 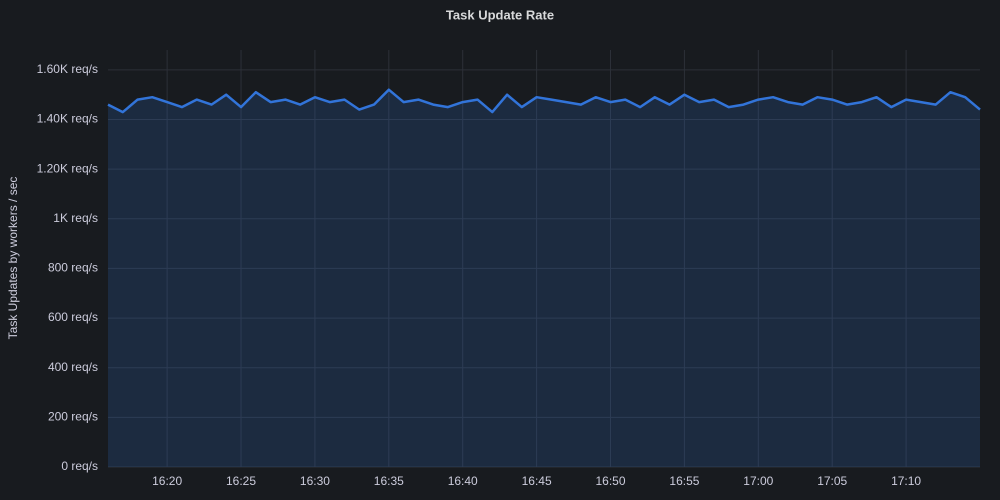 I want to click on y-tick-label: 200 req/s, so click(x=73, y=417).